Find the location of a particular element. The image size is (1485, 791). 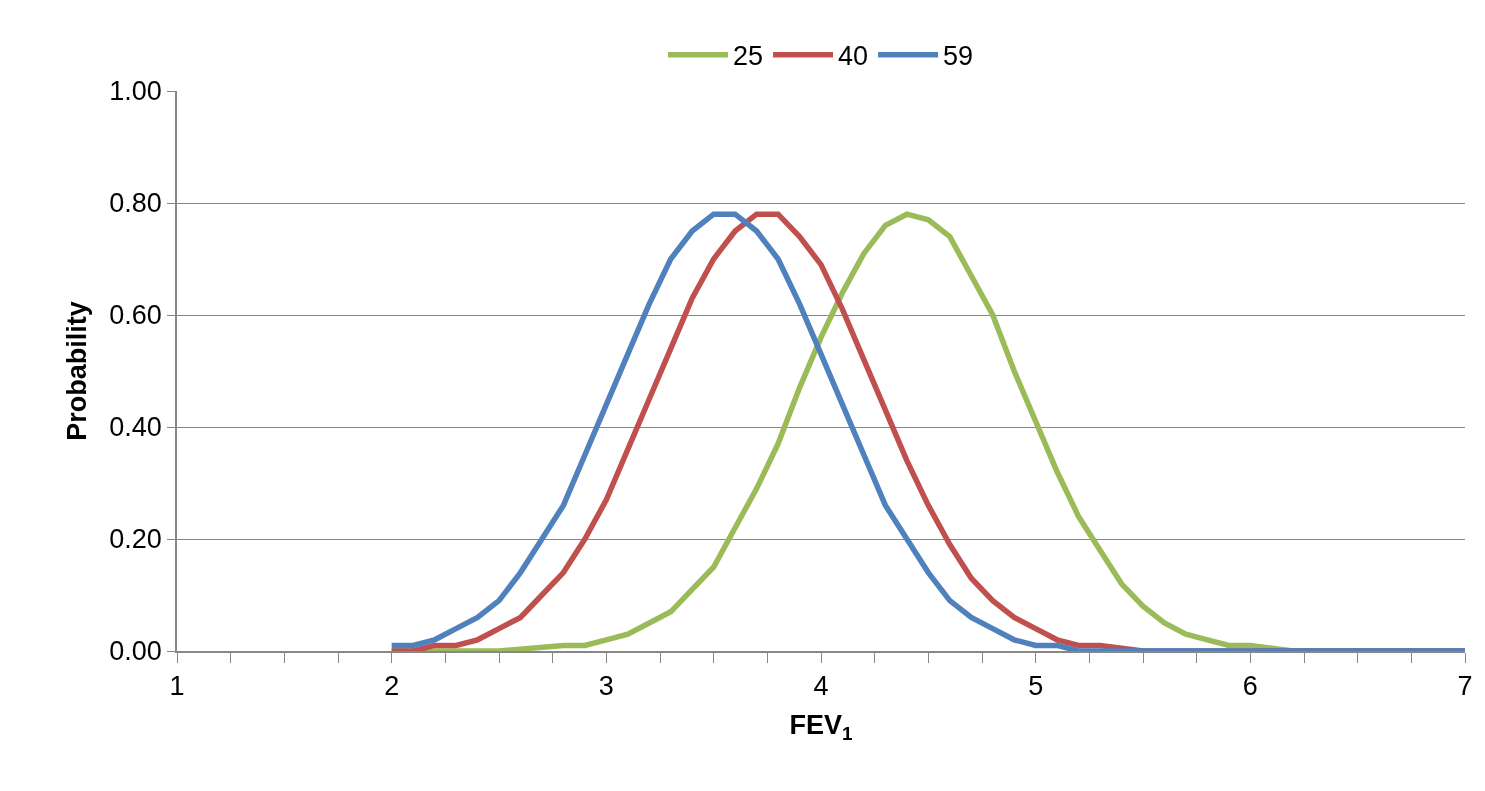

x-tick-label: 1 is located at coordinates (177, 686).